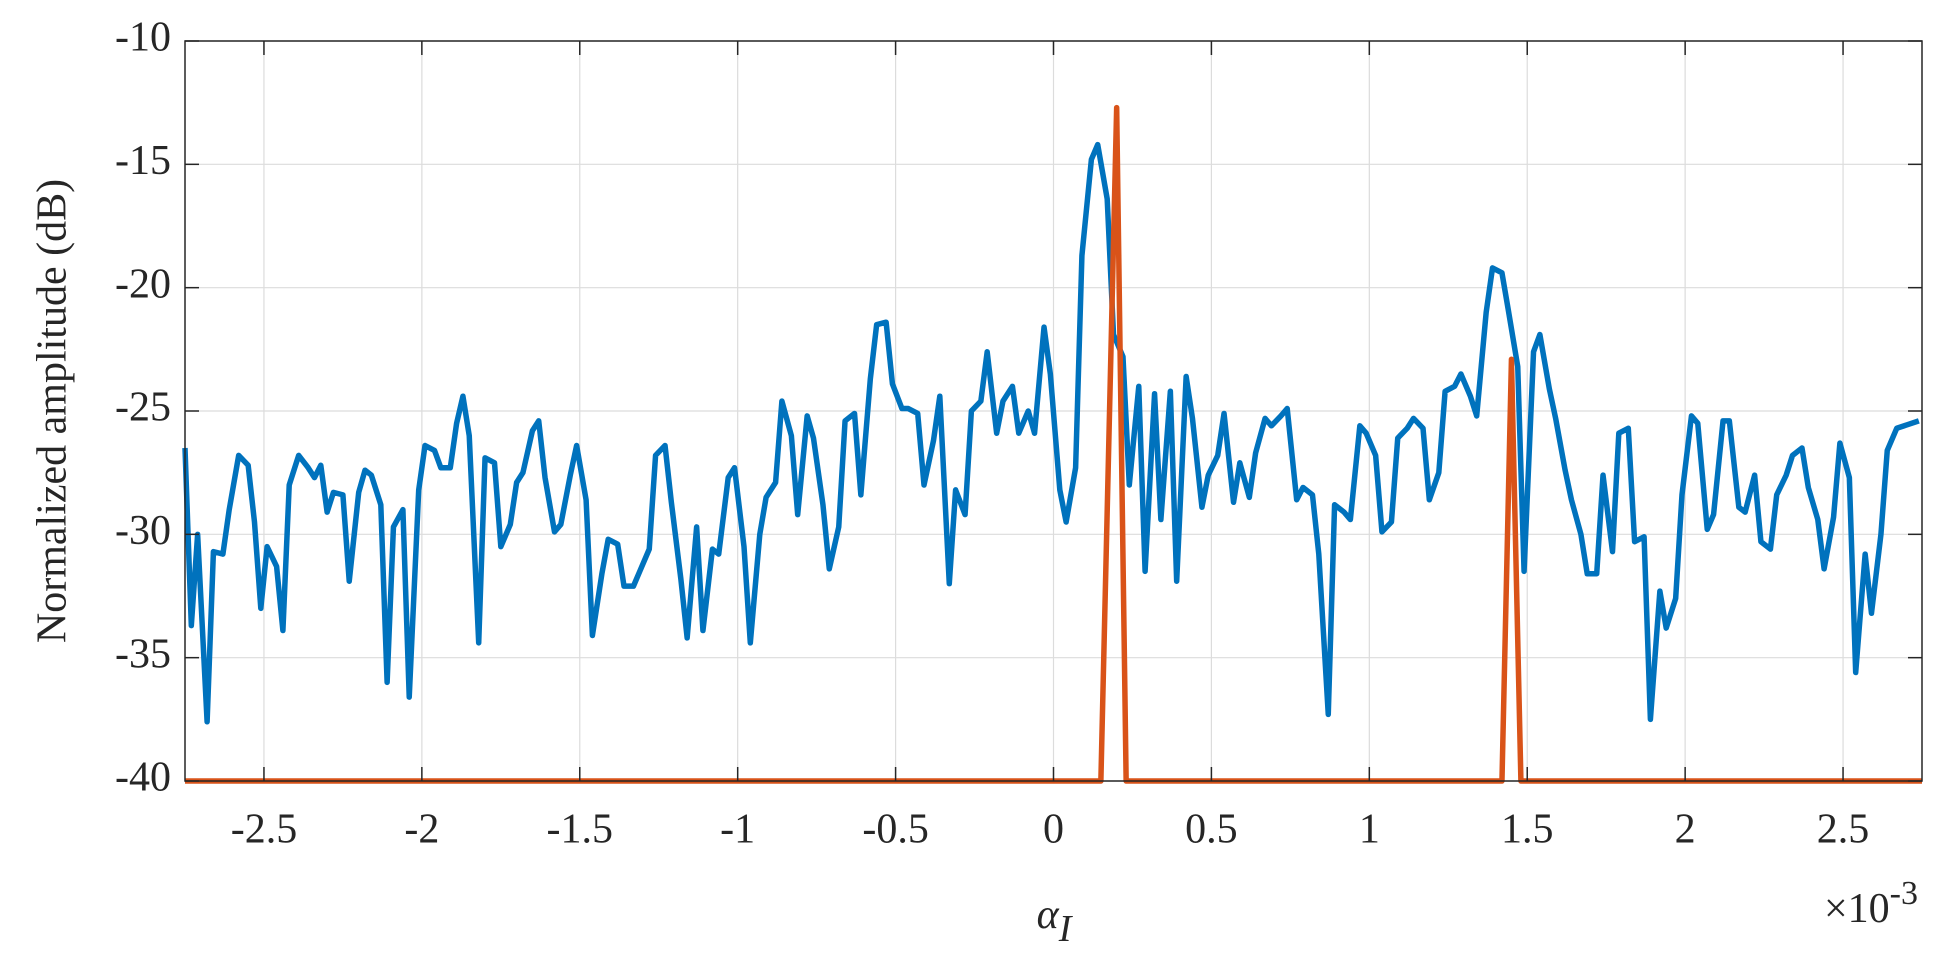 Image resolution: width=1940 pixels, height=962 pixels. Describe the element at coordinates (1857, 909) in the screenshot. I see `x-scale-base: ×10` at that location.